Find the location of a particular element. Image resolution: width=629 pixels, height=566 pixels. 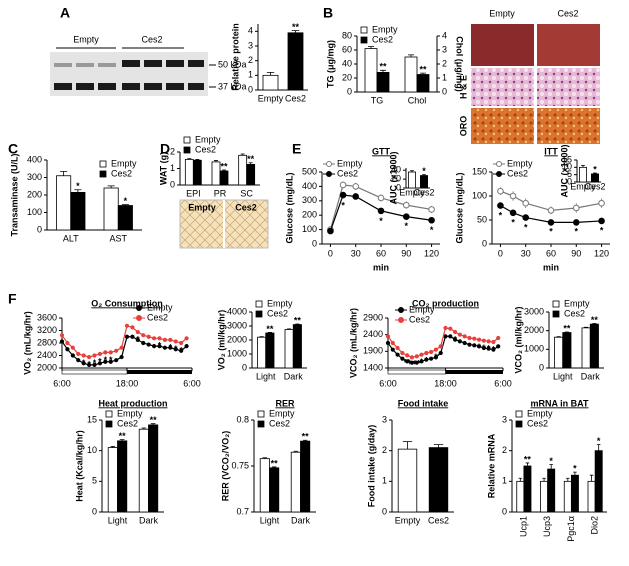

x-tick-label: Ces2 is located at coordinates (295, 98).